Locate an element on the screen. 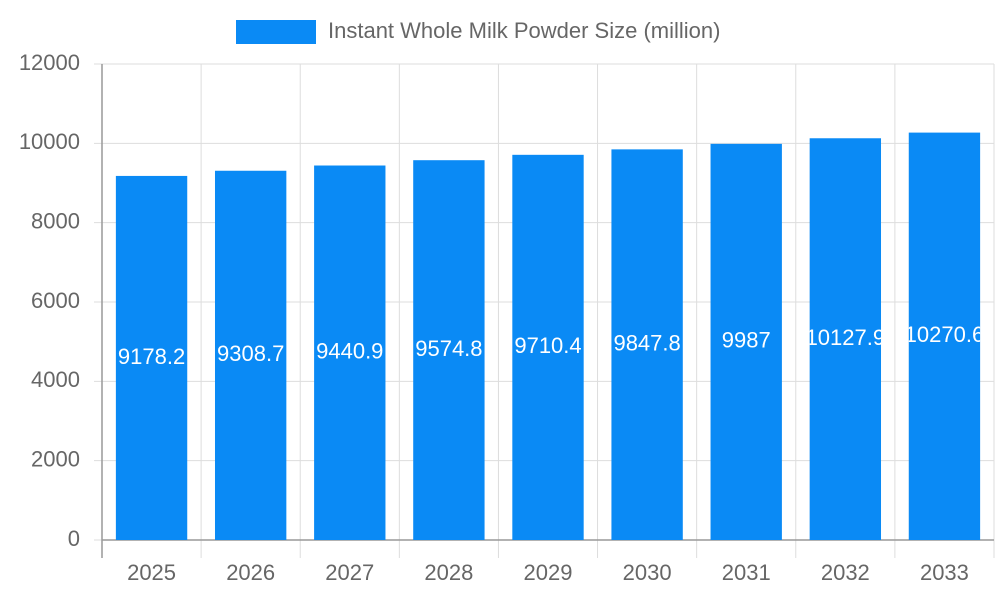 The width and height of the screenshot is (1000, 605). y-tick-label: 8000 is located at coordinates (55, 220).